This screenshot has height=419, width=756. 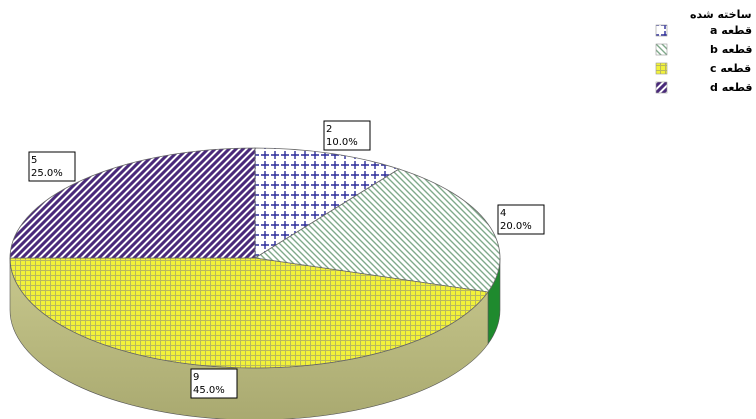 I want to click on legend-label: قطعه d, so click(x=731, y=87).